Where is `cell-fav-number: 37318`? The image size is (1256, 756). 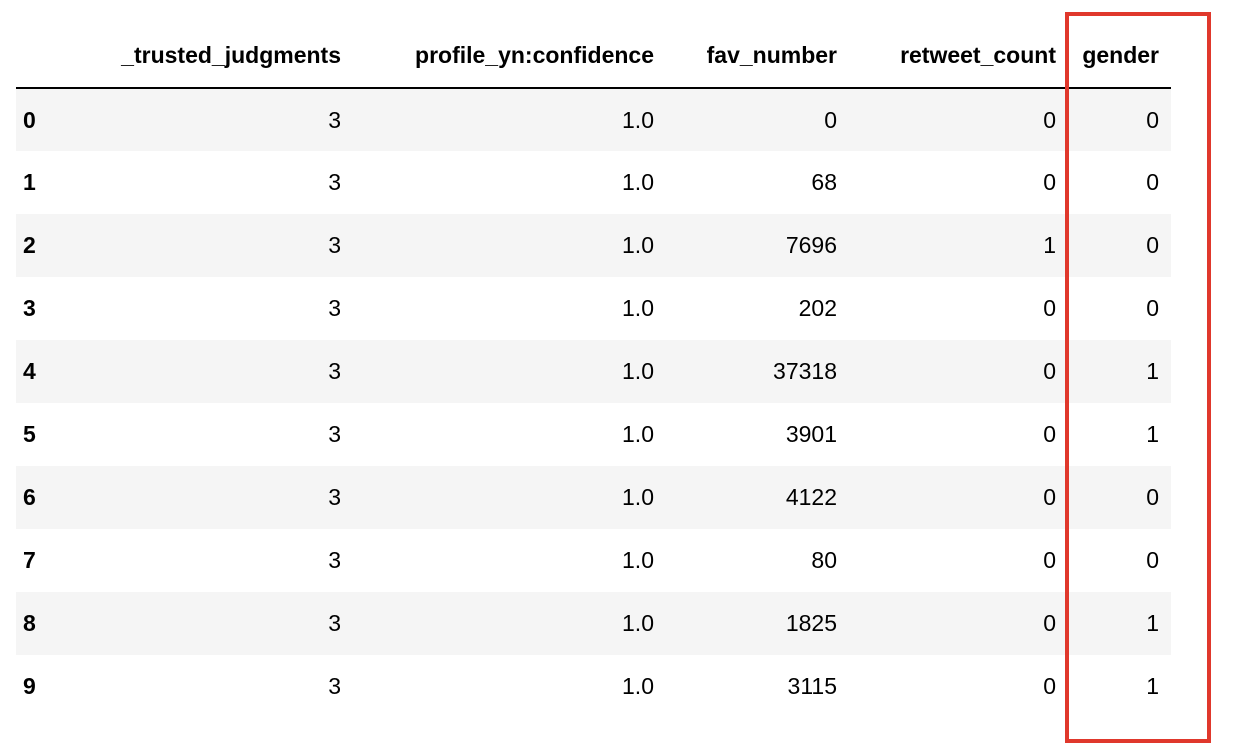
cell-fav-number: 37318 is located at coordinates (805, 371).